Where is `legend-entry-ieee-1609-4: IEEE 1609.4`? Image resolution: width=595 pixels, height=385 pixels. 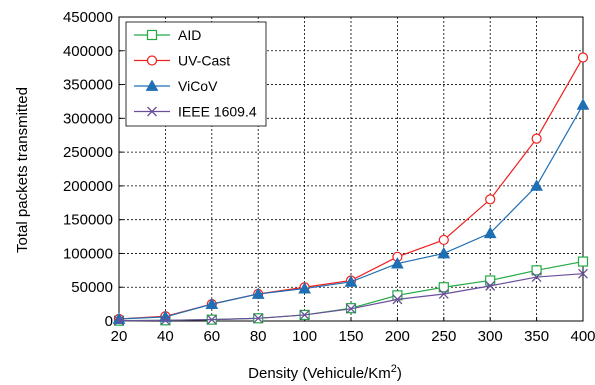 legend-entry-ieee-1609-4: IEEE 1609.4 is located at coordinates (195, 112).